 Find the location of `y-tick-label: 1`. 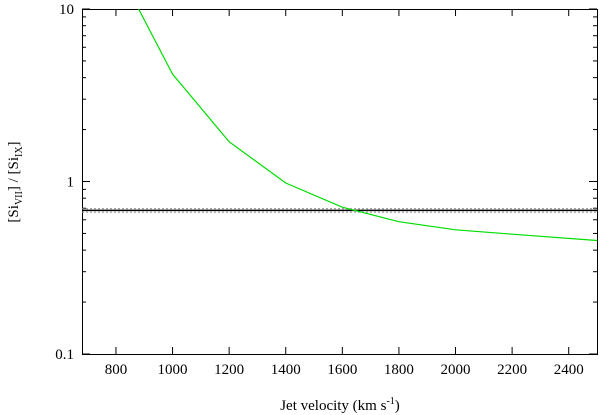

y-tick-label: 1 is located at coordinates (71, 183).